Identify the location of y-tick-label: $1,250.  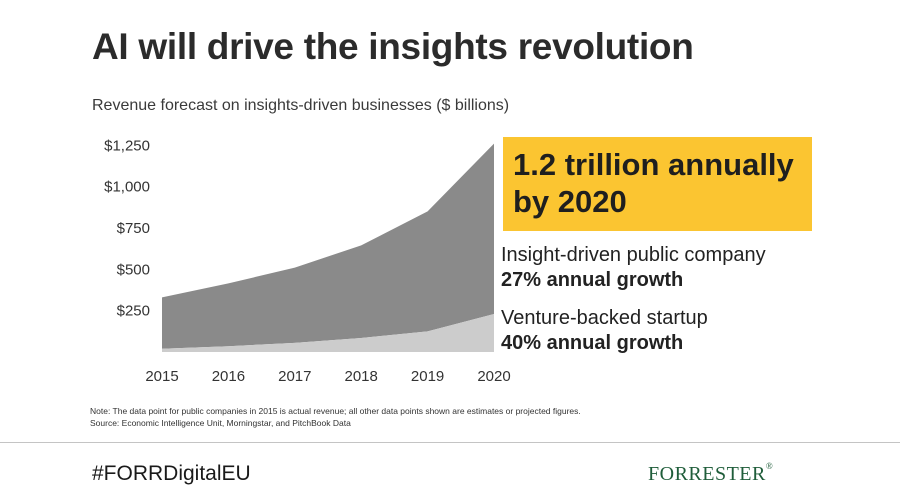
(127, 145).